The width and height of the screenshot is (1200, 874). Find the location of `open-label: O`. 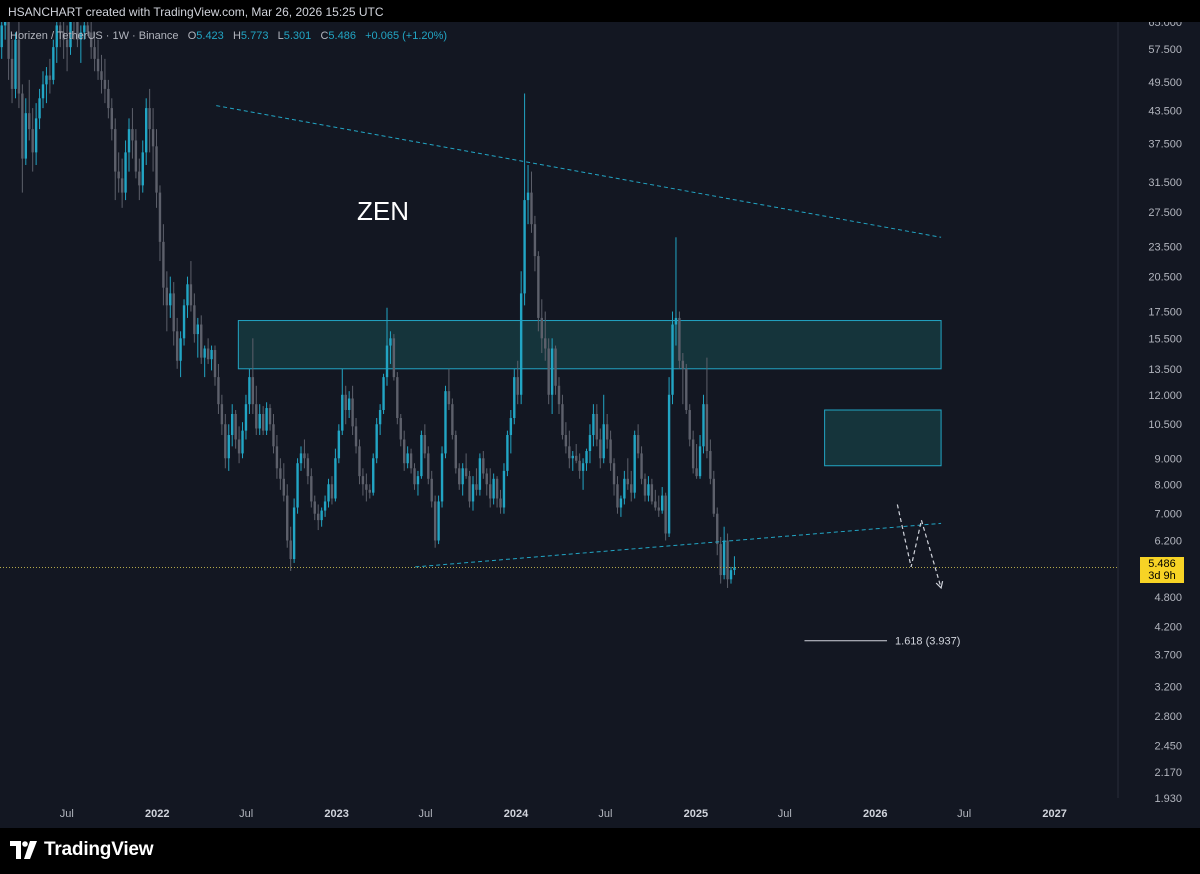

open-label: O is located at coordinates (192, 36).